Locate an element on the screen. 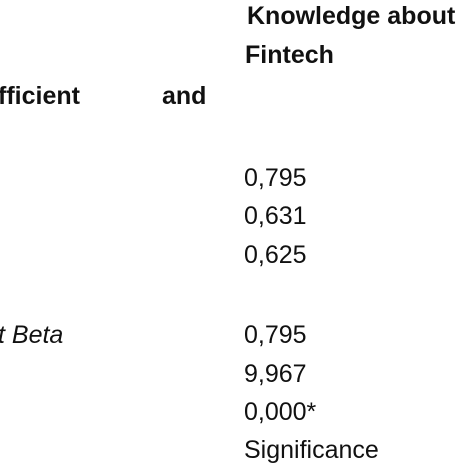  row-label-and: and is located at coordinates (184, 96).